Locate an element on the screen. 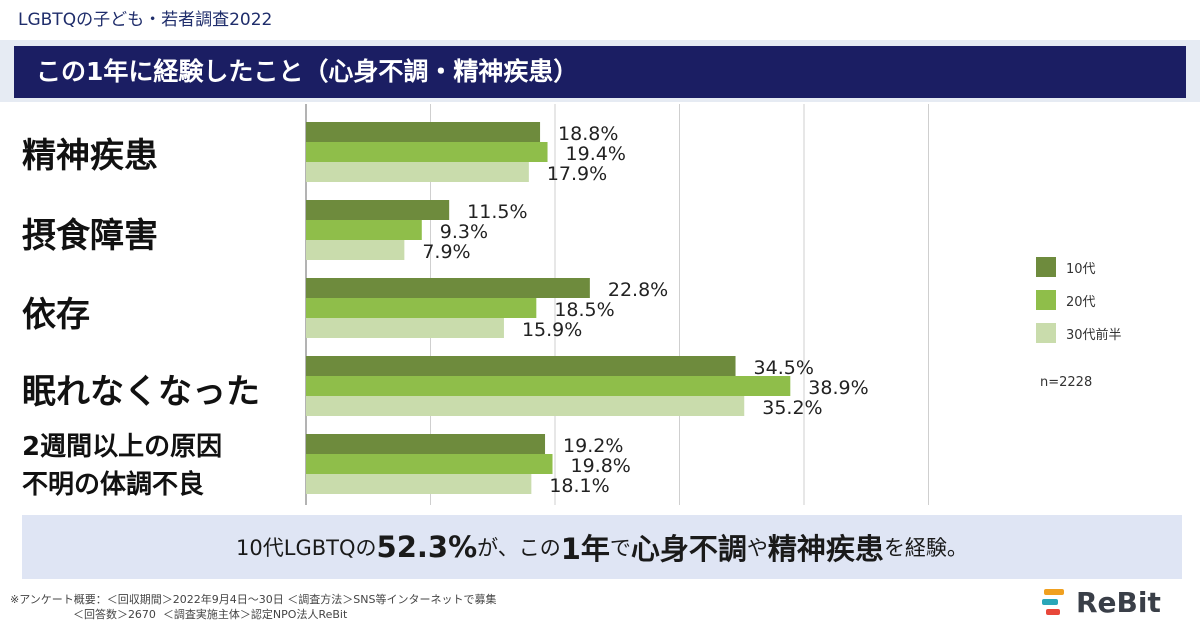 The width and height of the screenshot is (1200, 631). data-label-3-2: 35.2% is located at coordinates (792, 408).